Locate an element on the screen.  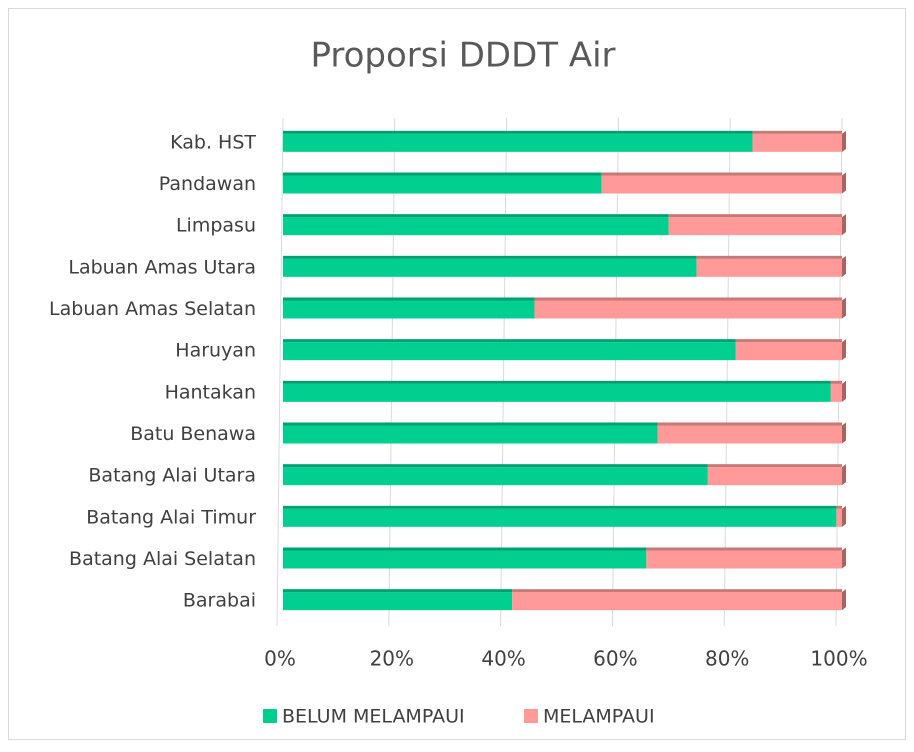
legend-label: MELAMPAUI is located at coordinates (599, 717).